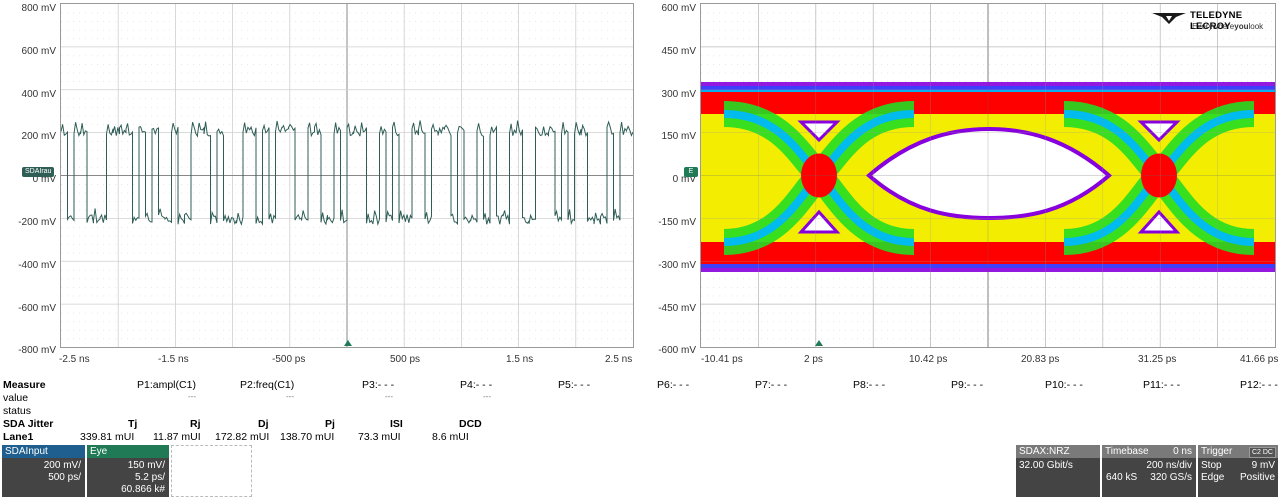 The height and width of the screenshot is (499, 1280). Describe the element at coordinates (640, 411) in the screenshot. I see `measure-status-row: status` at that location.